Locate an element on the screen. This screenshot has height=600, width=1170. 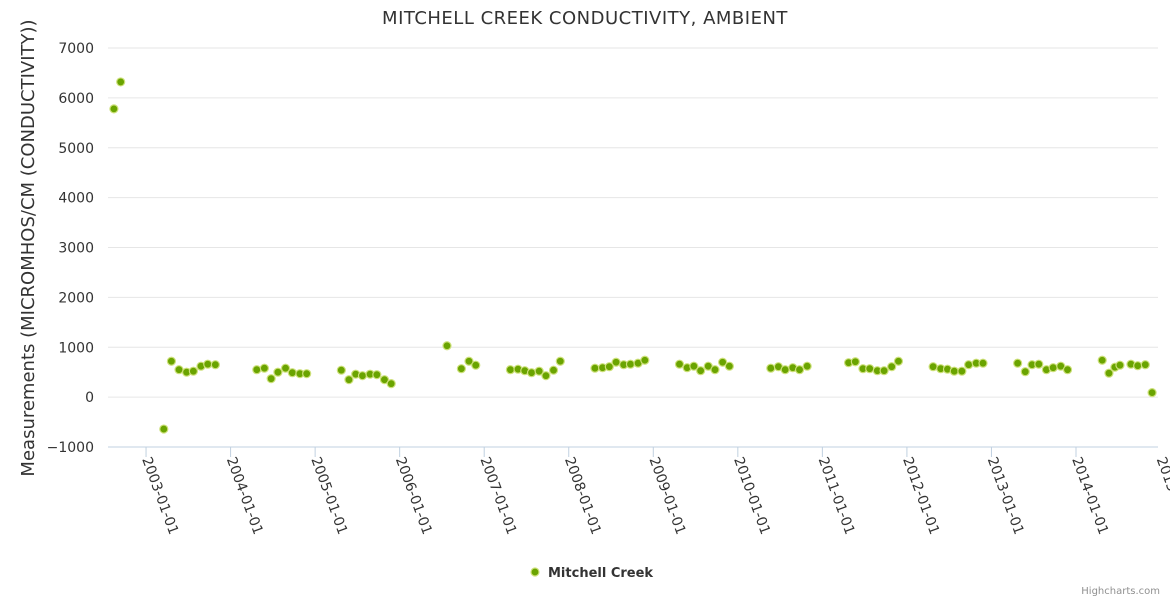
x-tick-label: 2014-01-01 is located at coordinates (1089, 496).